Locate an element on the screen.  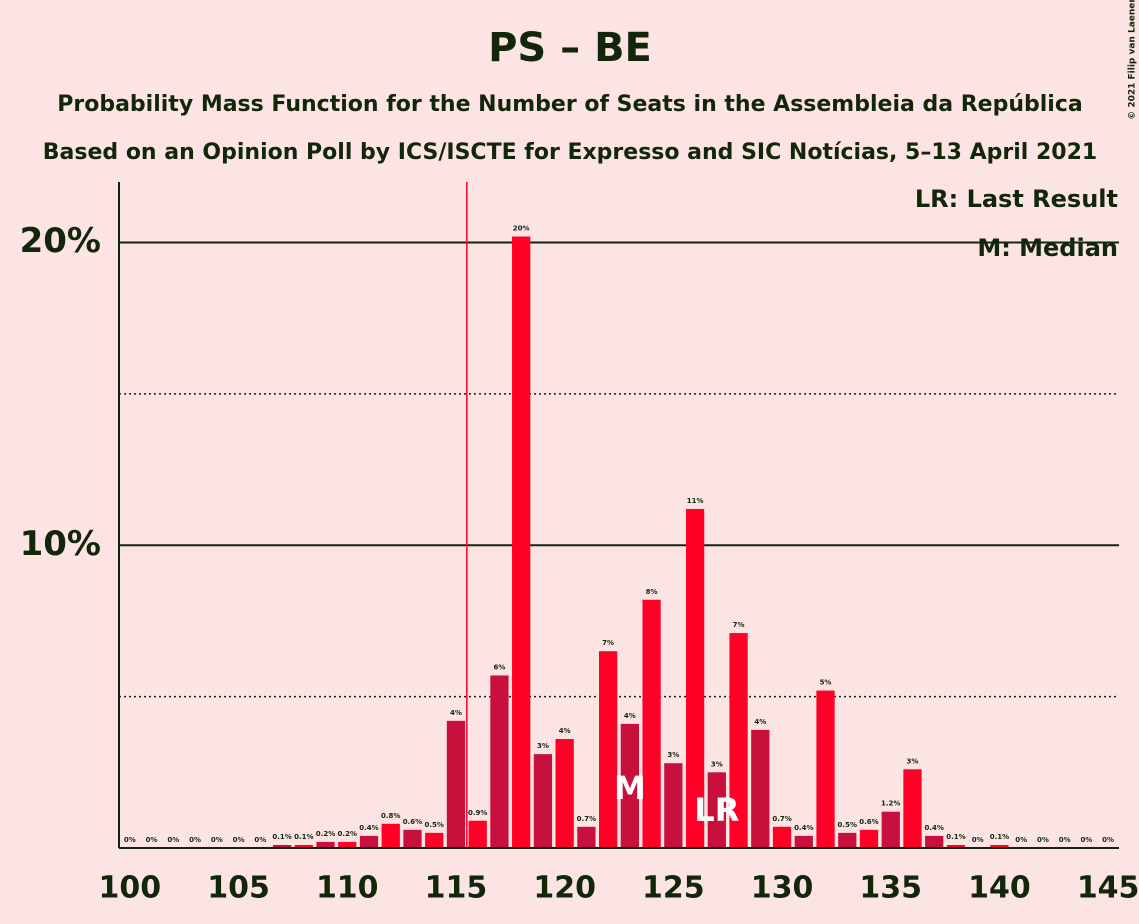
x-tick-label: 120 is located at coordinates (564, 888).